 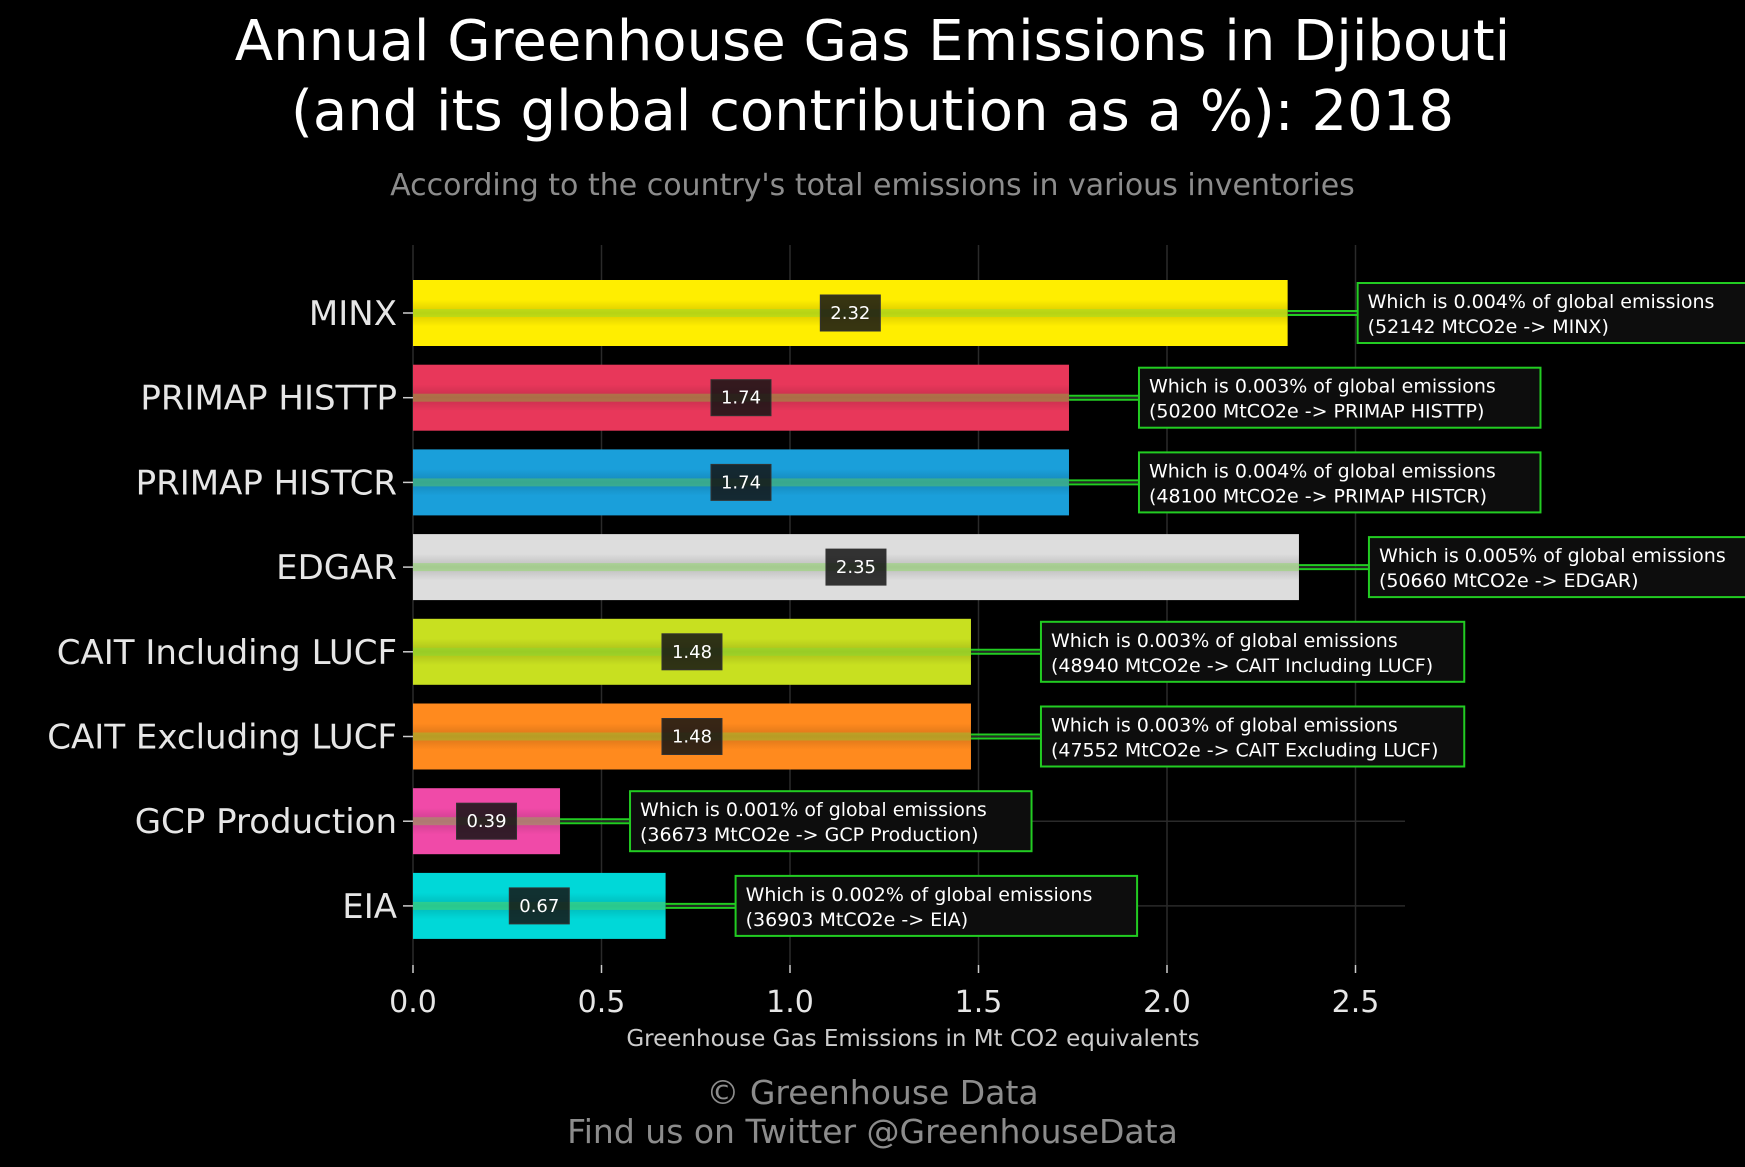 I want to click on footer-copyright: © Greenhouse Data, so click(x=872, y=1092).